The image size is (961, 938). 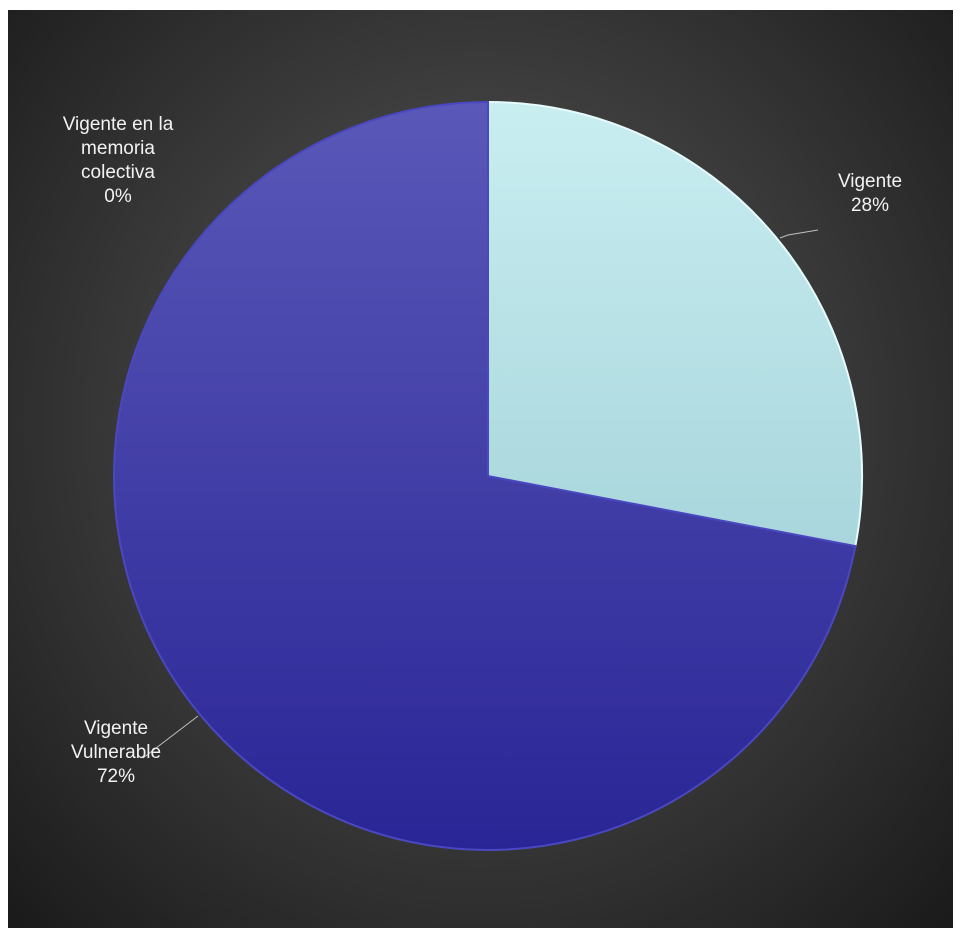 What do you see at coordinates (870, 205) in the screenshot?
I see `slice-value-label: 28%` at bounding box center [870, 205].